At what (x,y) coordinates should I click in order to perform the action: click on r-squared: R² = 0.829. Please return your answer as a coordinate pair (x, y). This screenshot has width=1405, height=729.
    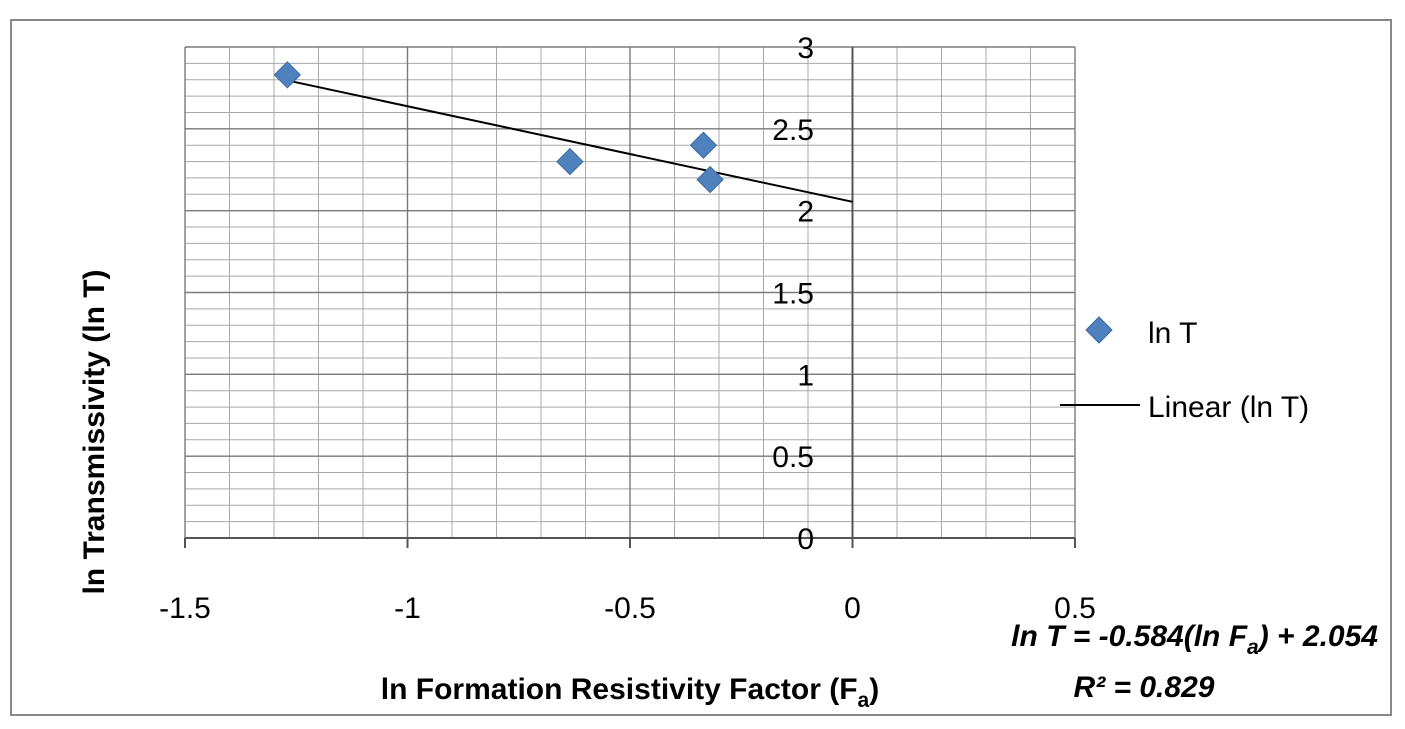
    Looking at the image, I should click on (1144, 687).